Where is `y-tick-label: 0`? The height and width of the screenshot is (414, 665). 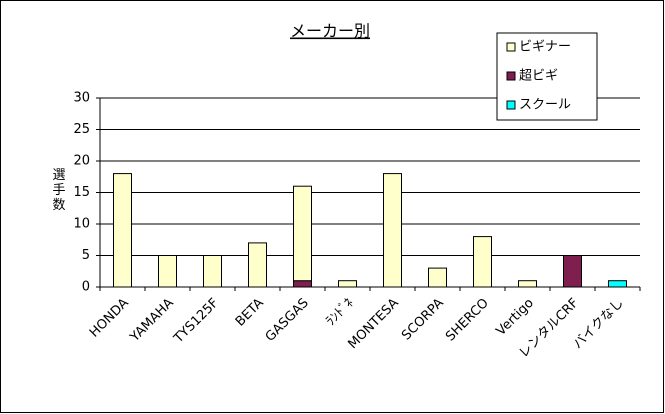
y-tick-label: 0 is located at coordinates (86, 287).